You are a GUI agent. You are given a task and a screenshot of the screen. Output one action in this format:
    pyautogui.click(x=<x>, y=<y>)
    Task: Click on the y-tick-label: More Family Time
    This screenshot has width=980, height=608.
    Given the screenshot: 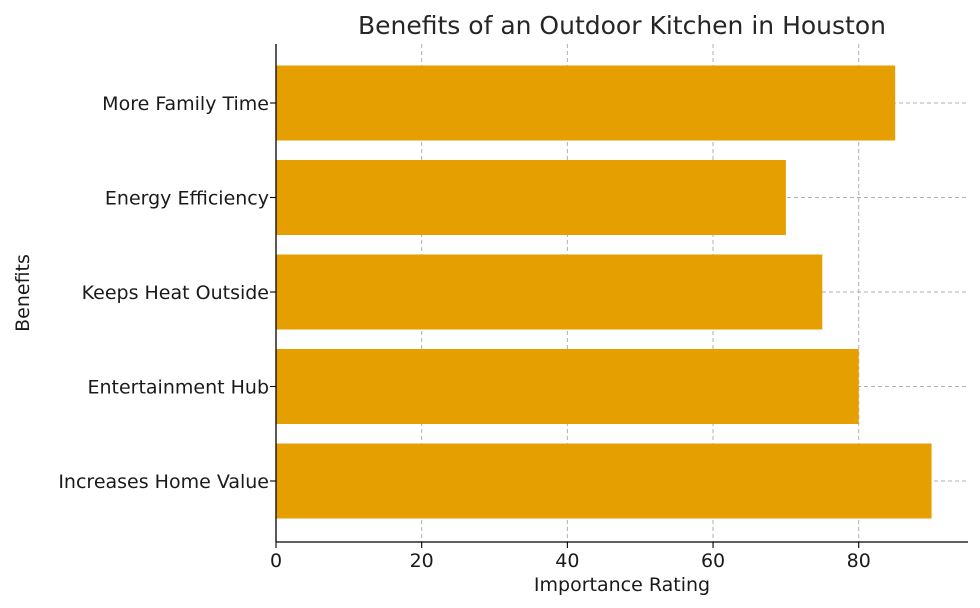 What is the action you would take?
    pyautogui.click(x=185, y=104)
    